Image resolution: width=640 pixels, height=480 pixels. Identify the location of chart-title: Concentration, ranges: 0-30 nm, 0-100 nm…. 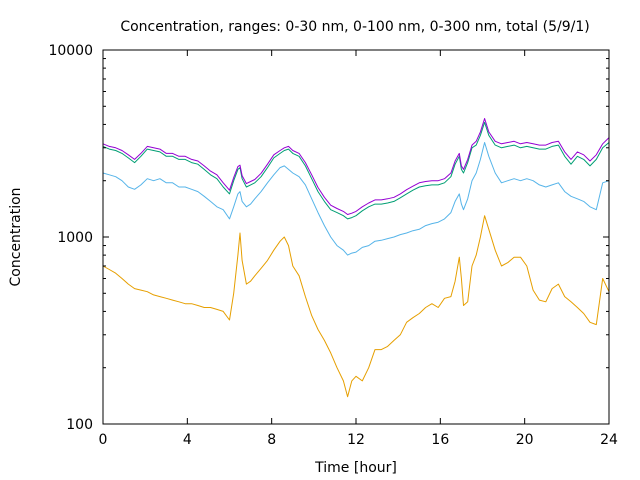
(354, 27).